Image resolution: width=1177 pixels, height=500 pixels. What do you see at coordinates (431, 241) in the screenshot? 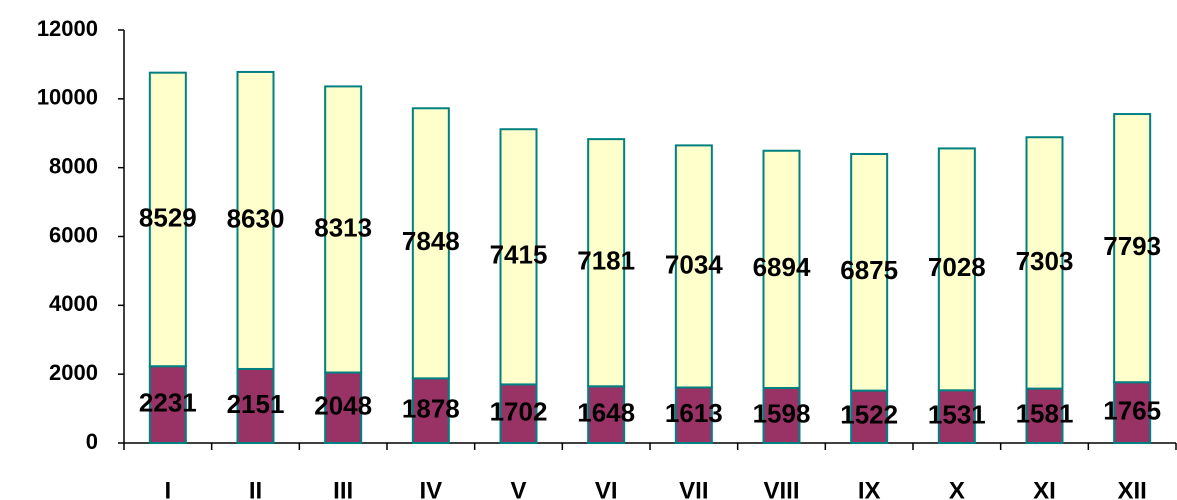
I see `value-label: 7848` at bounding box center [431, 241].